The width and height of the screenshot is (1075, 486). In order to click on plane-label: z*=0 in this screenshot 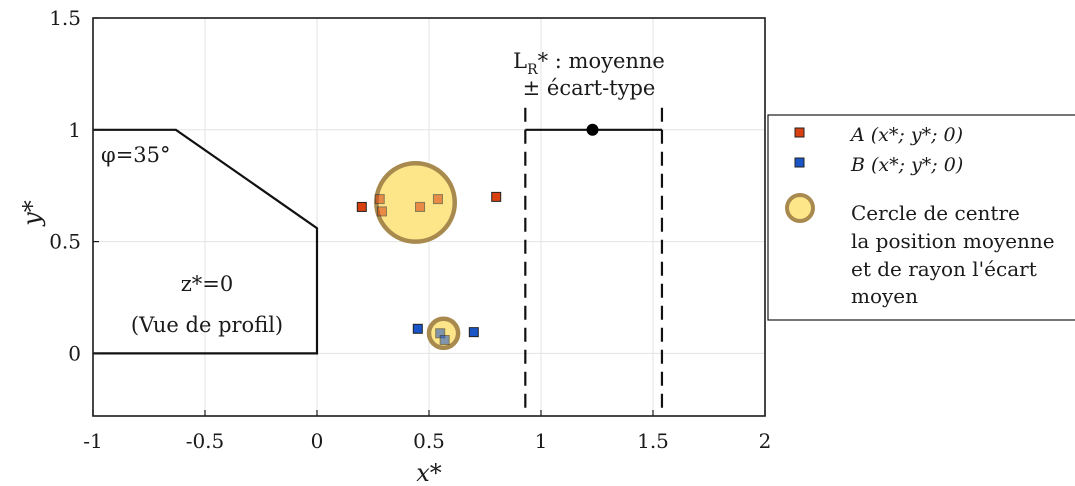, I will do `click(207, 284)`.